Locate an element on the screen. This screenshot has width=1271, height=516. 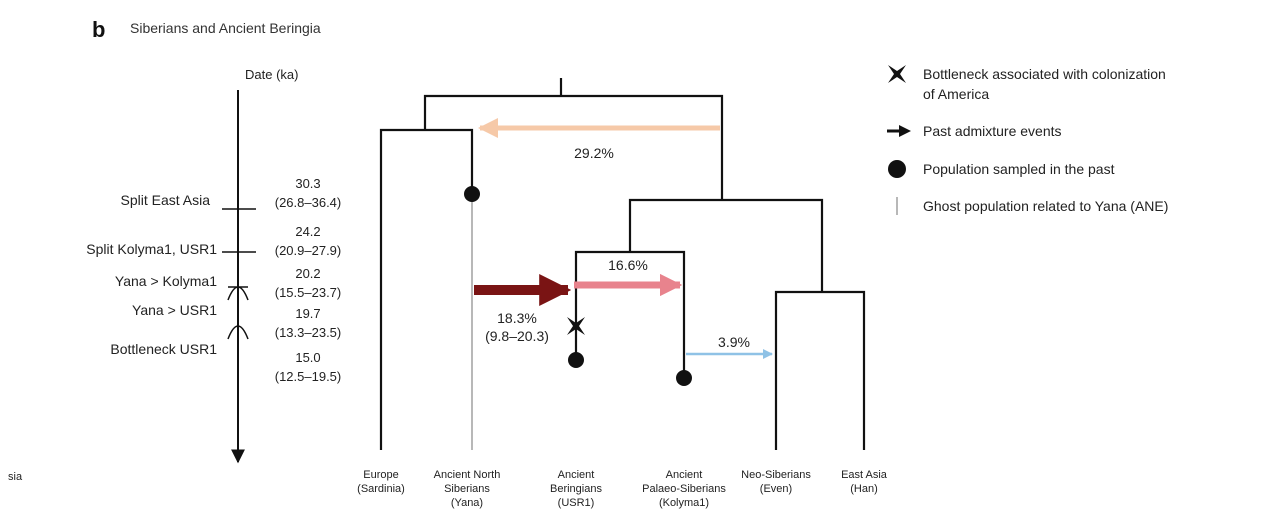
legend-item-admixture: Past admixture events is located at coordinates (974, 131).